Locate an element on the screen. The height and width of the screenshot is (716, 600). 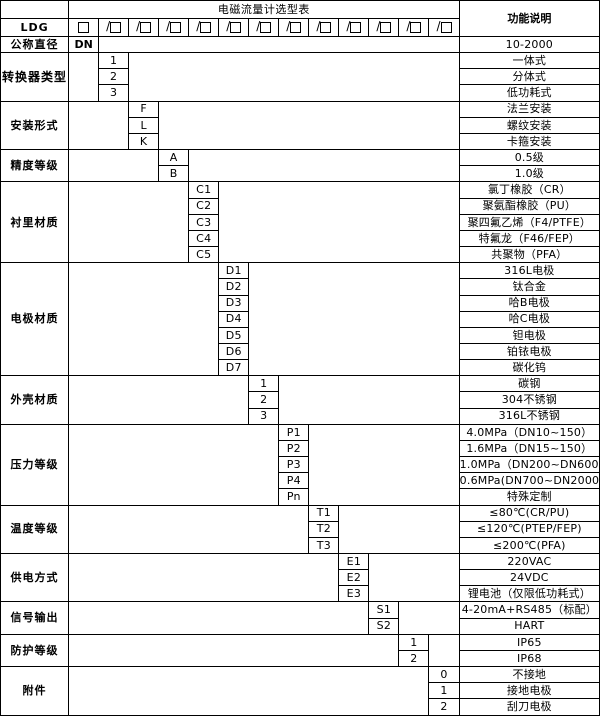
option-code: S1 is located at coordinates (384, 610).